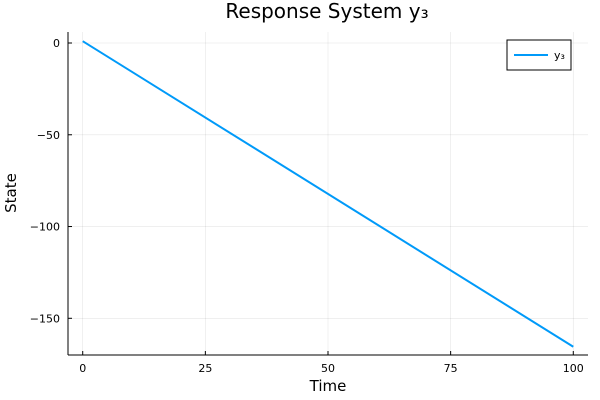 This screenshot has width=600, height=400. I want to click on y-tick-label: 0, so click(56, 43).